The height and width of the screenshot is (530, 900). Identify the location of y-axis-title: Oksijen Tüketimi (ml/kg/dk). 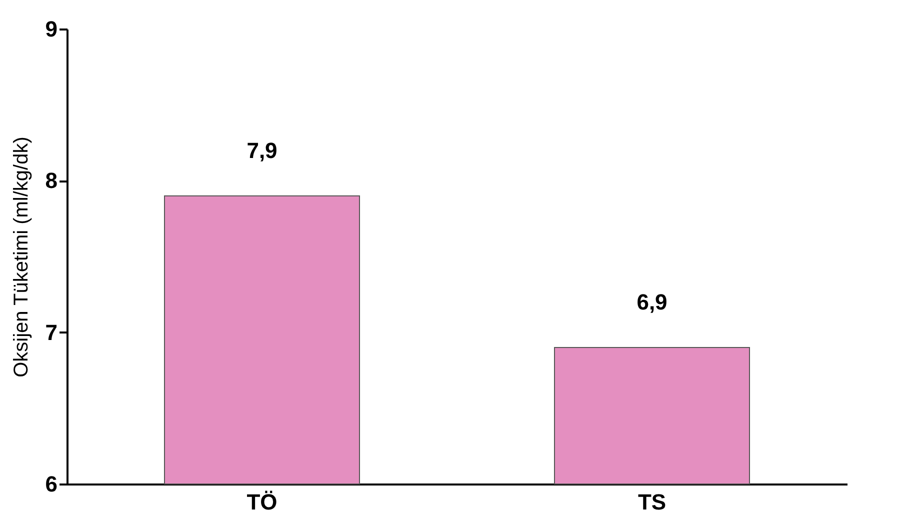
(21, 257).